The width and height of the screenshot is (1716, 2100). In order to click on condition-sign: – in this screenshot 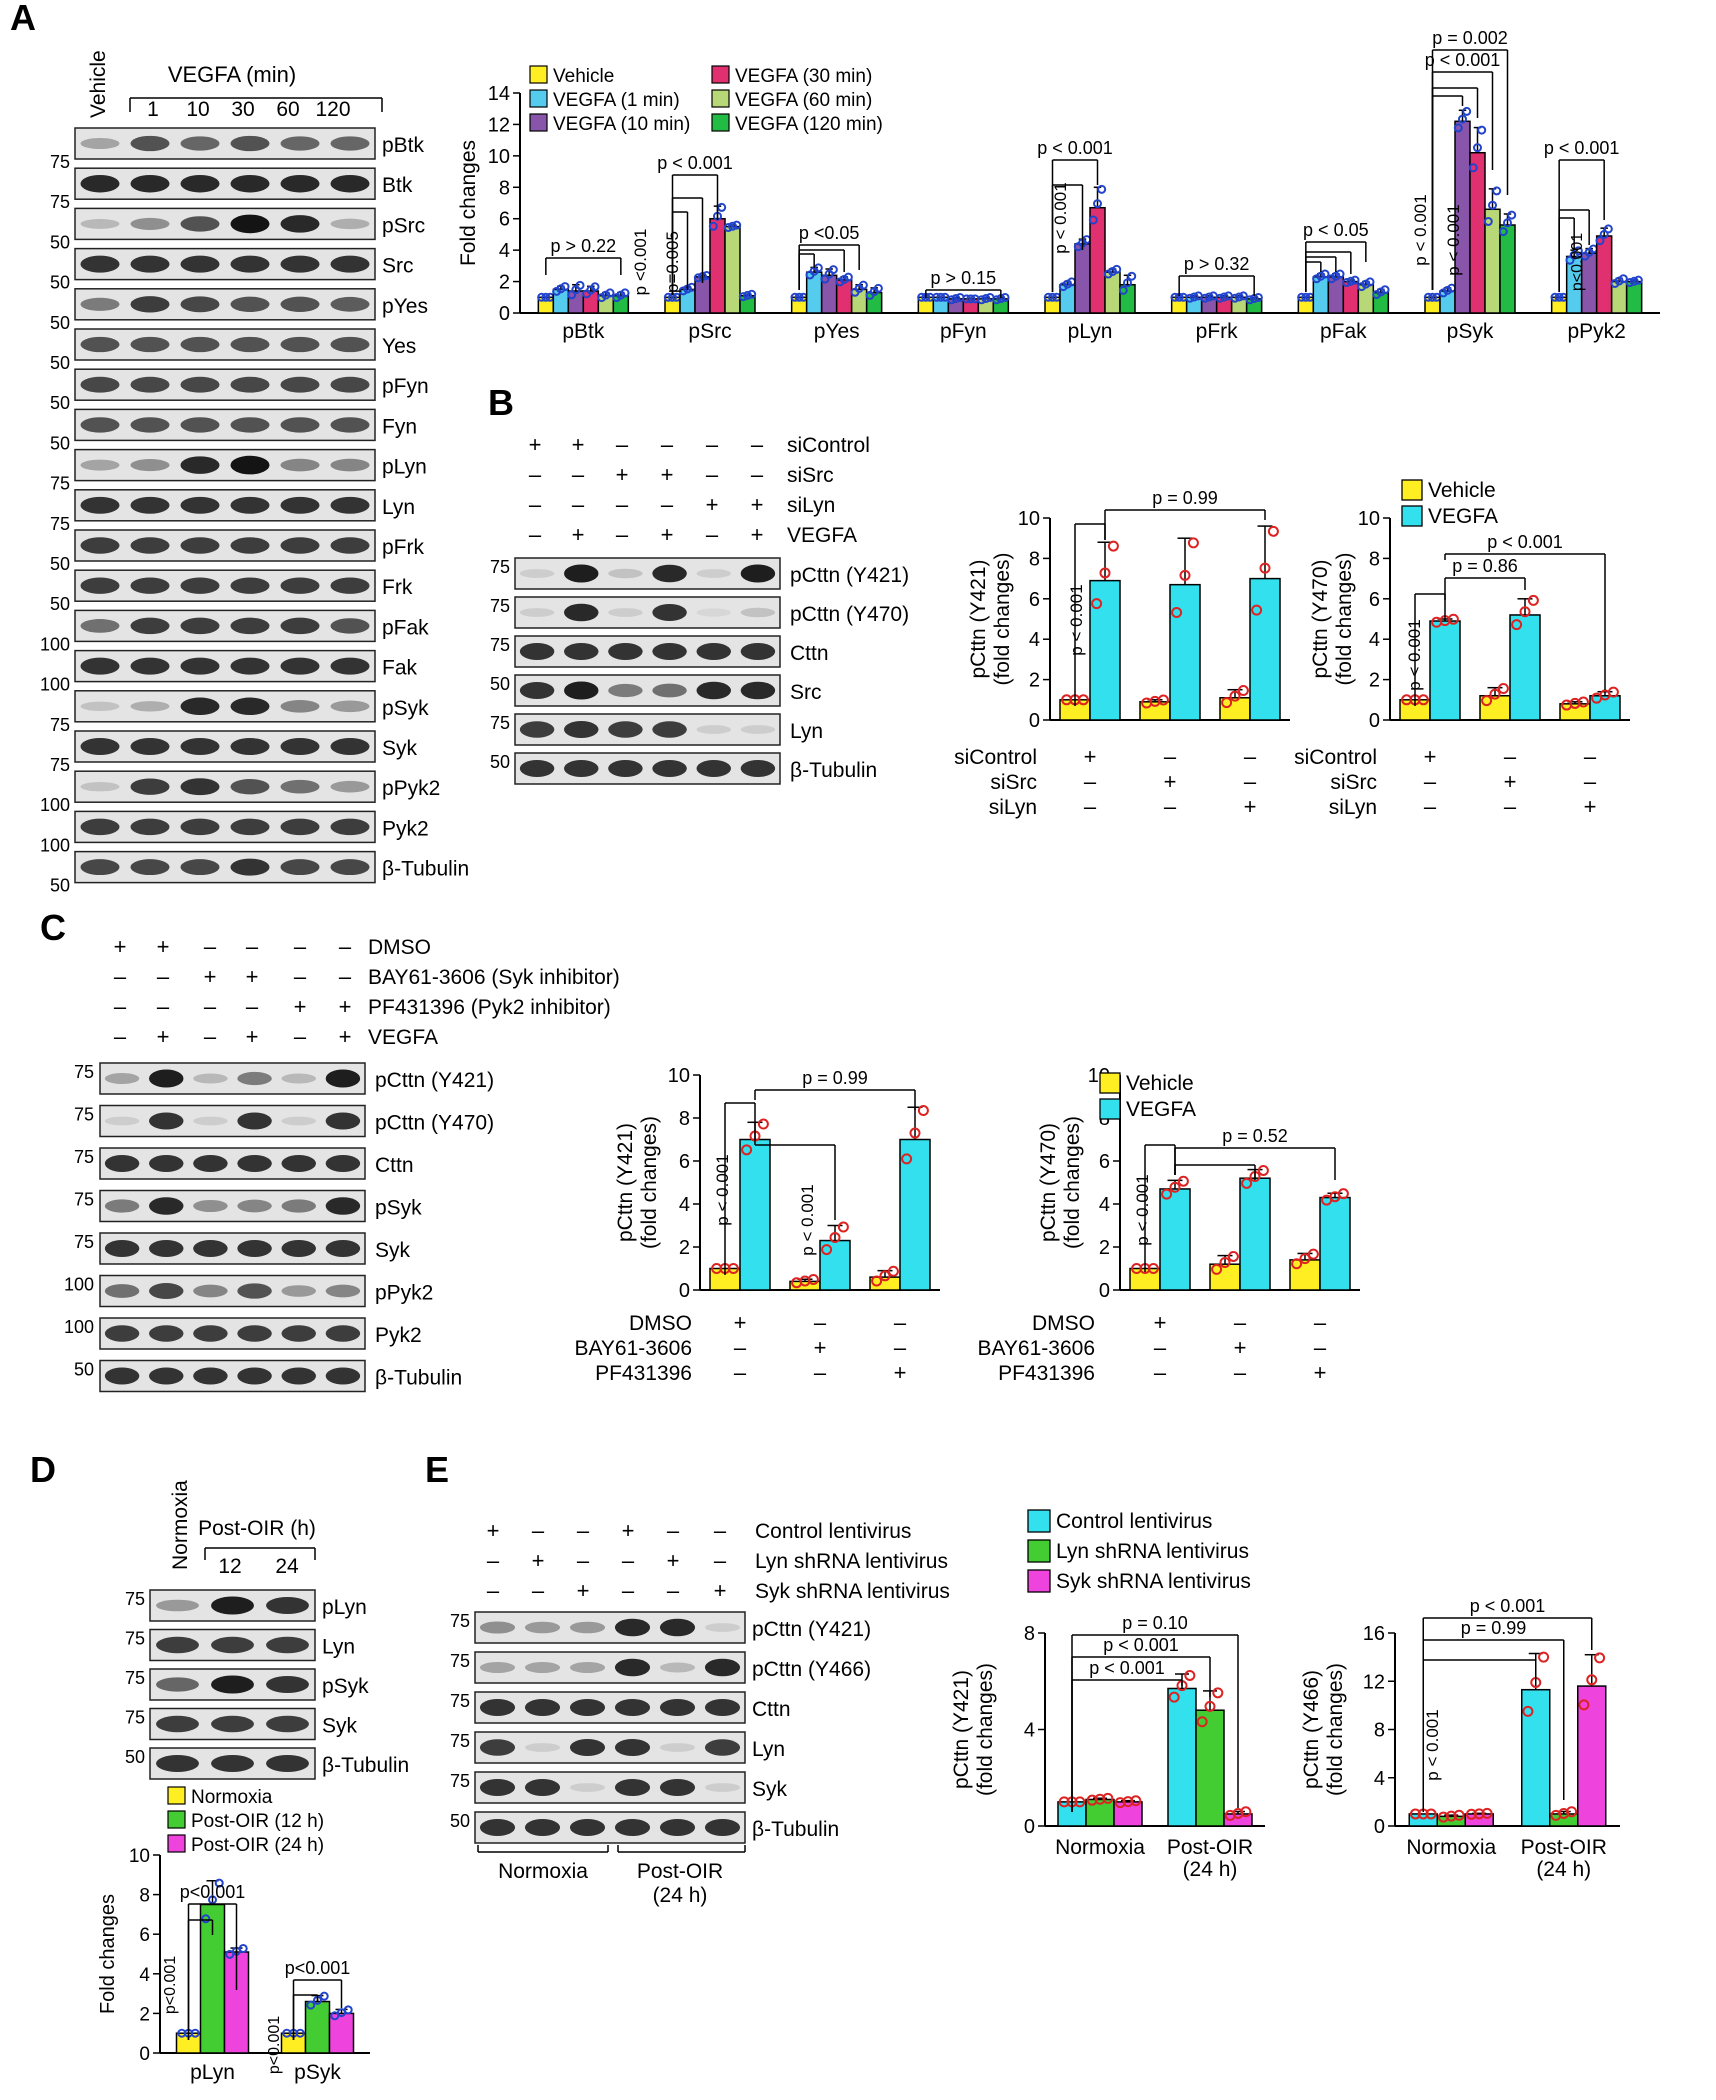, I will do `click(345, 976)`.